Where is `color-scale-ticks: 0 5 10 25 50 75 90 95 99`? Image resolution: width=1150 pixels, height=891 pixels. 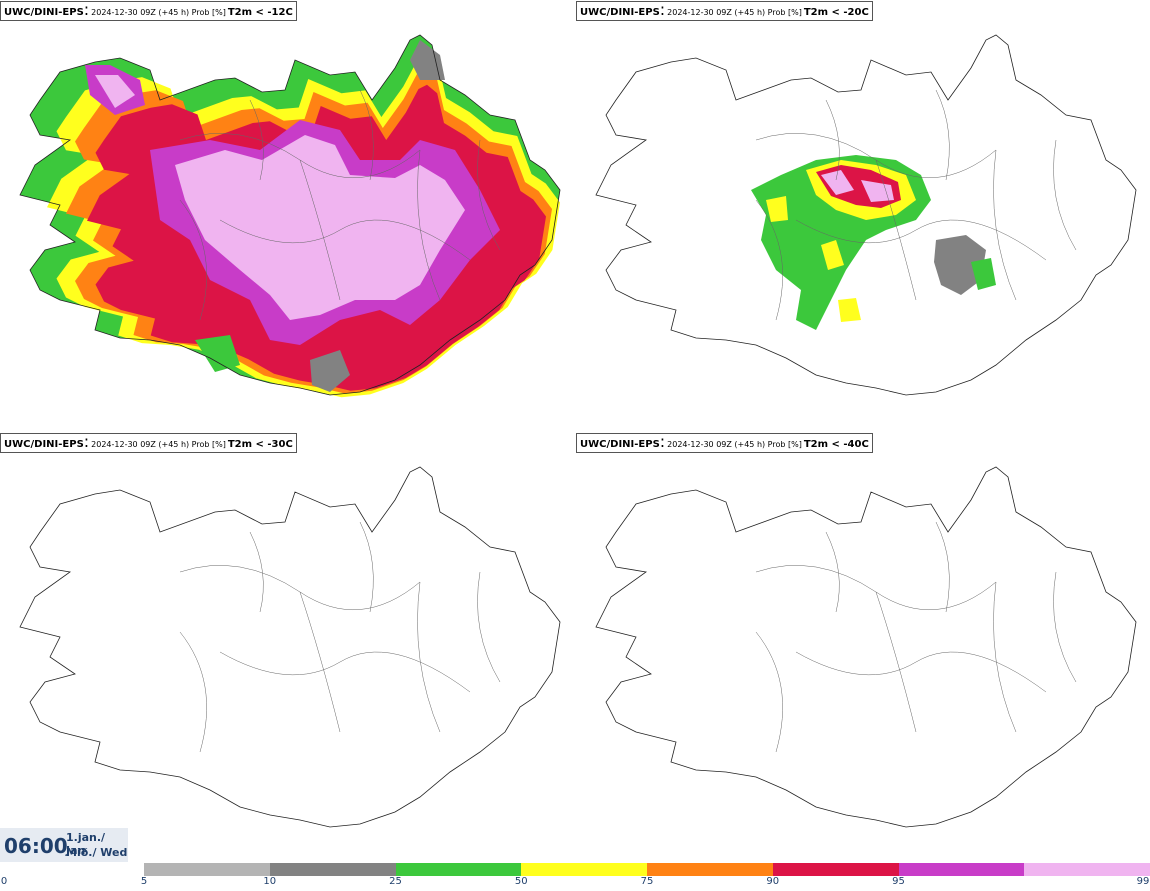 color-scale-ticks: 0 5 10 25 50 75 90 95 99 is located at coordinates (575, 883).